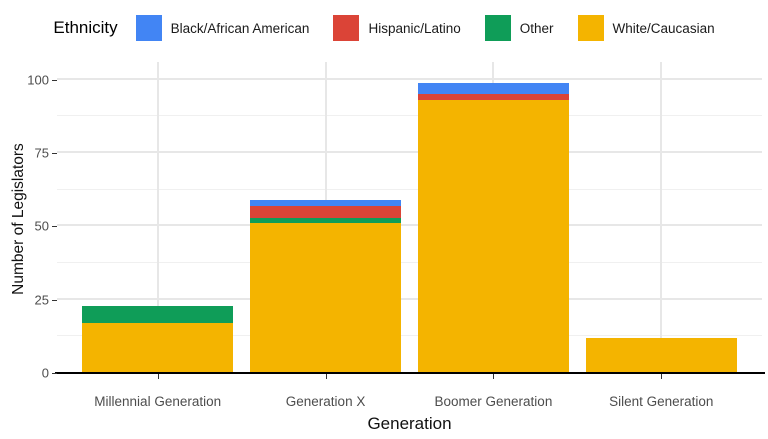 This screenshot has width=768, height=439. I want to click on bar-silent-generation, so click(661, 217).